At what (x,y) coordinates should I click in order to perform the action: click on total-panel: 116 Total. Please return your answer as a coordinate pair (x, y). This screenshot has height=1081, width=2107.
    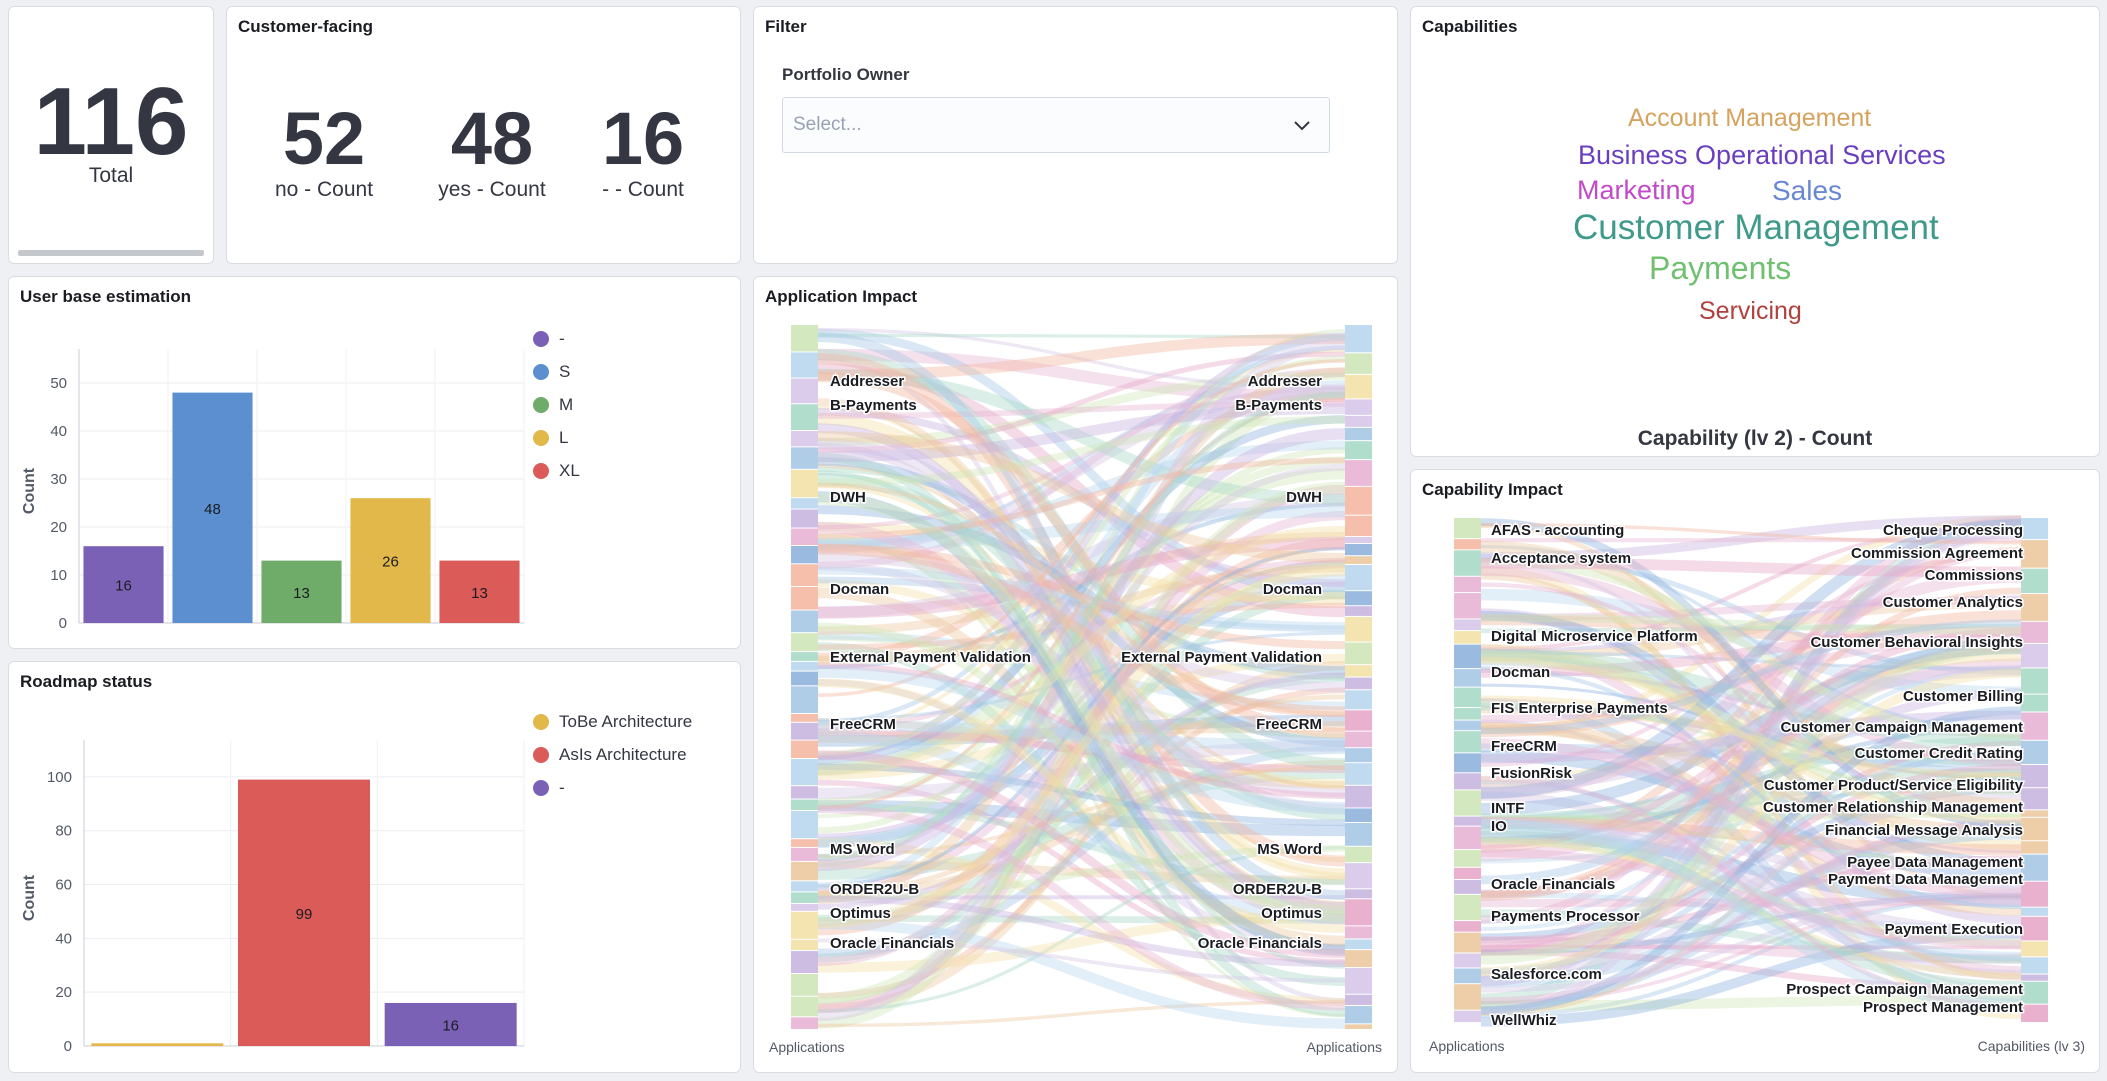
    Looking at the image, I should click on (111, 135).